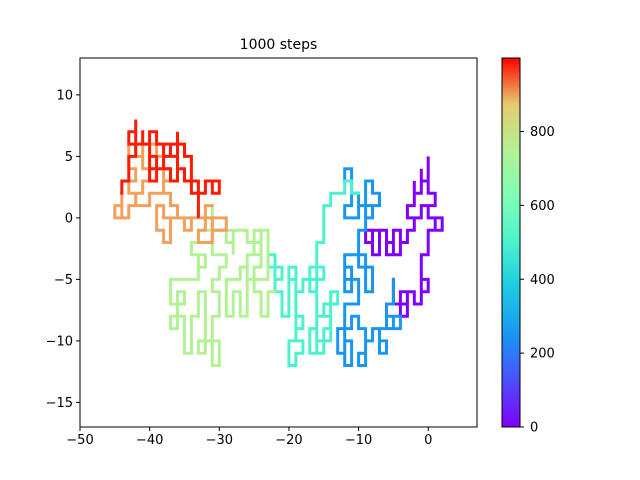  What do you see at coordinates (64, 95) in the screenshot?
I see `y-tick-label: 10` at bounding box center [64, 95].